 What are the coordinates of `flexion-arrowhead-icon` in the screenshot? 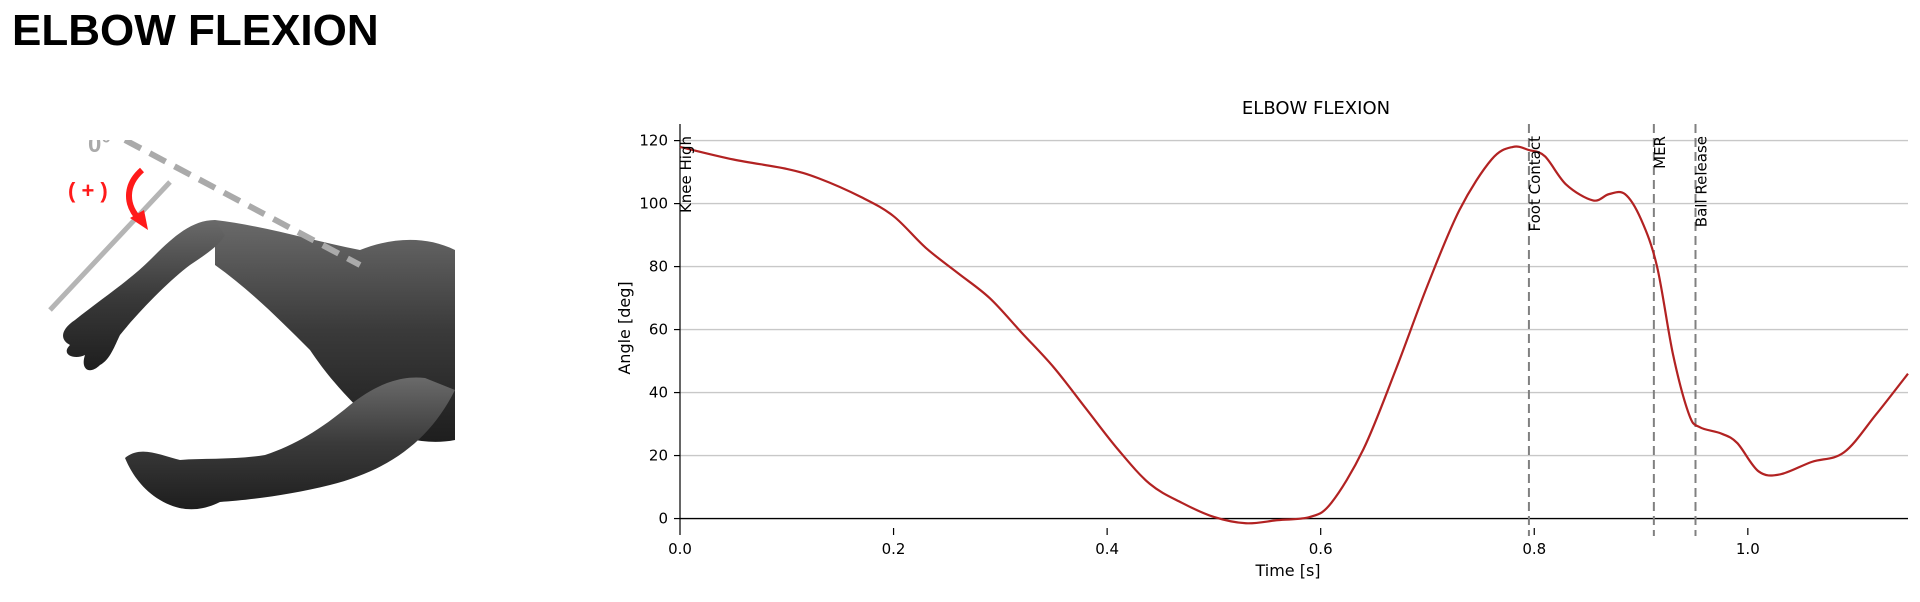 It's located at (139, 220).